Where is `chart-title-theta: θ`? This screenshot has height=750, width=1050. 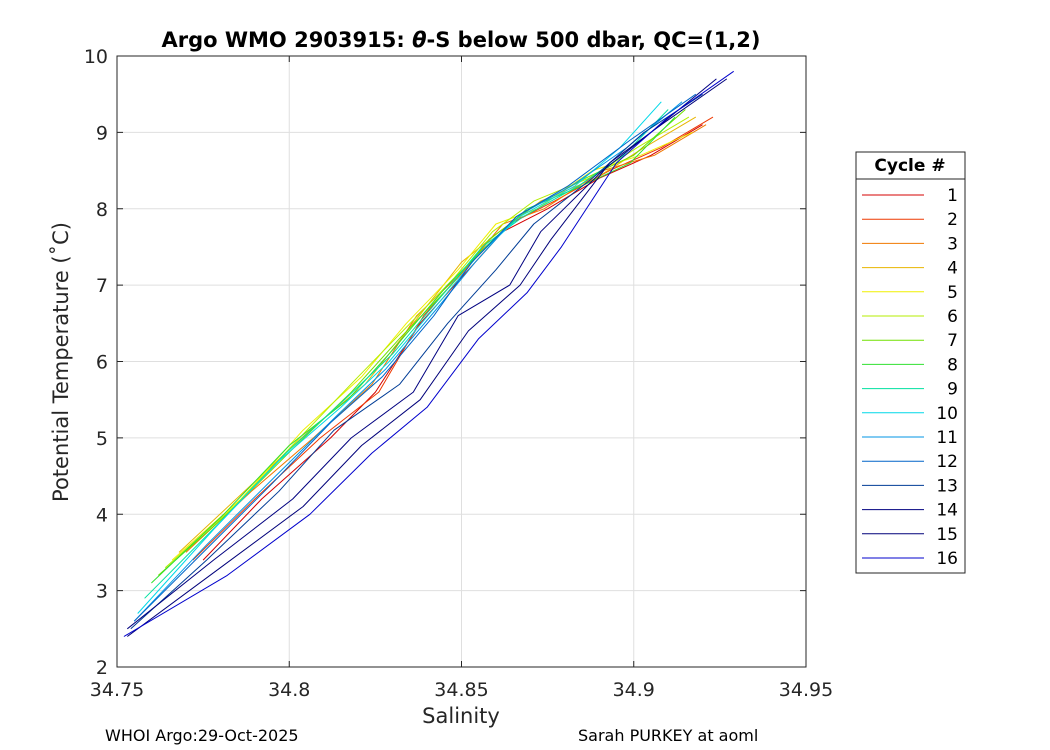
chart-title-theta: θ is located at coordinates (419, 40).